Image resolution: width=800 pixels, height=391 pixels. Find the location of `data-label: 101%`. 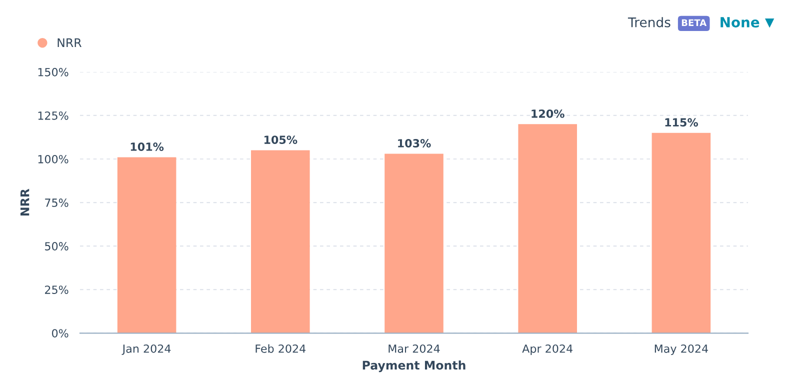

data-label: 101% is located at coordinates (147, 146).